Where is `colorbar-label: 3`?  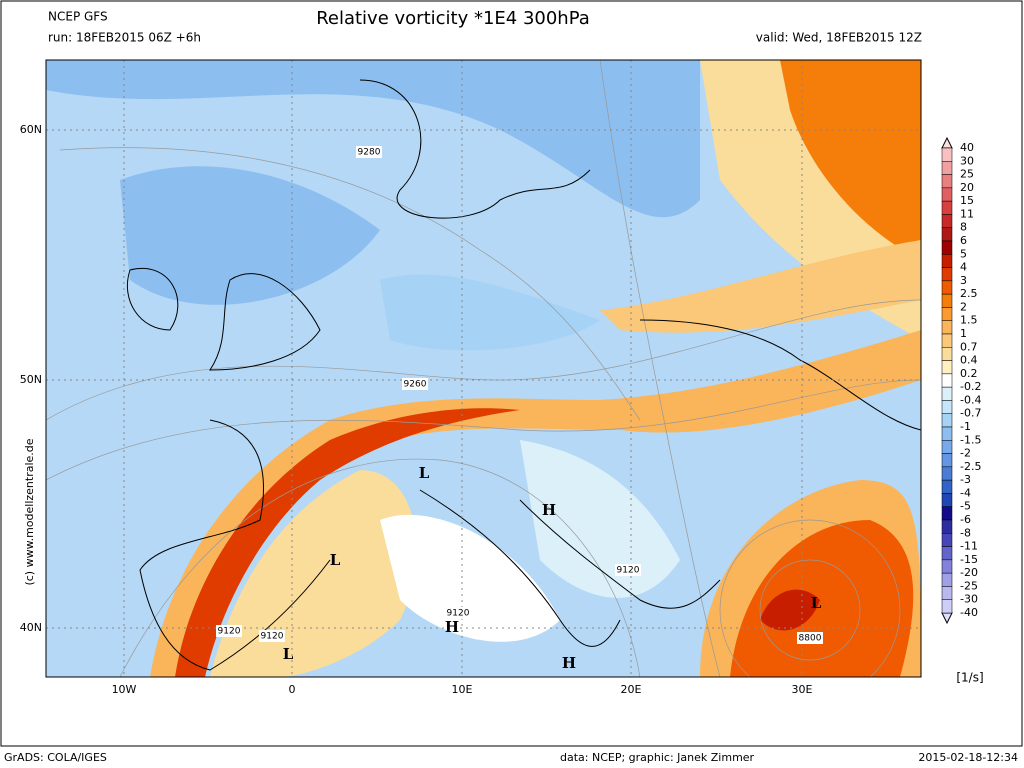 colorbar-label: 3 is located at coordinates (963, 280).